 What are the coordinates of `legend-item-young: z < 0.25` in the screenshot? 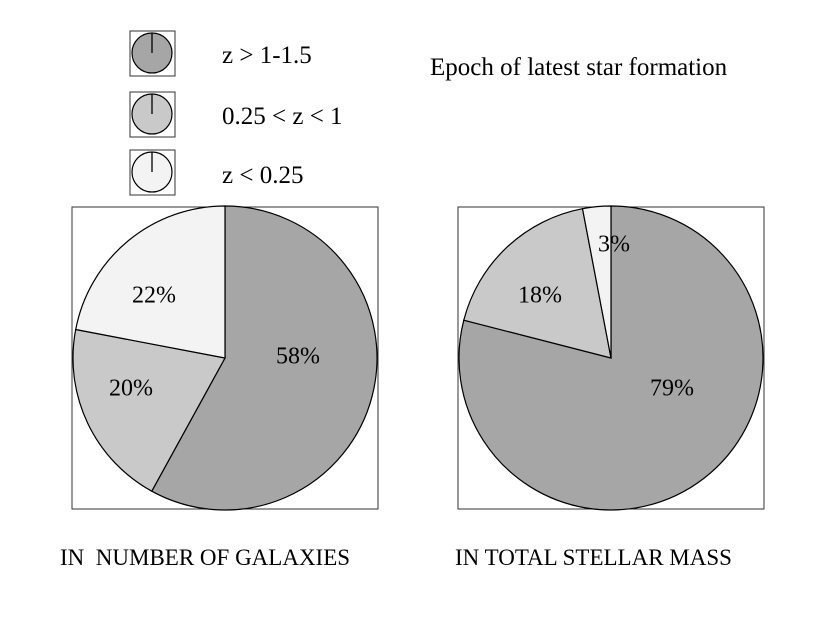 It's located at (216, 172).